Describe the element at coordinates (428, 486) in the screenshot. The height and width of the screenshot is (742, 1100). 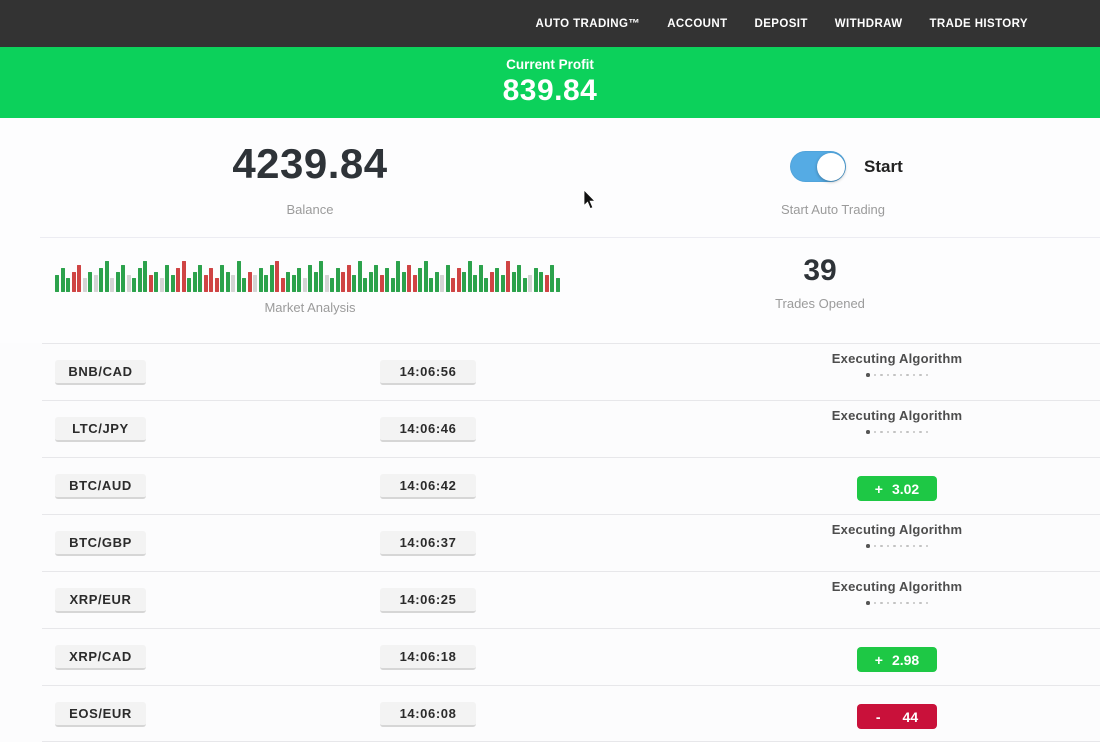
I see `trade-time: 14:06:42` at that location.